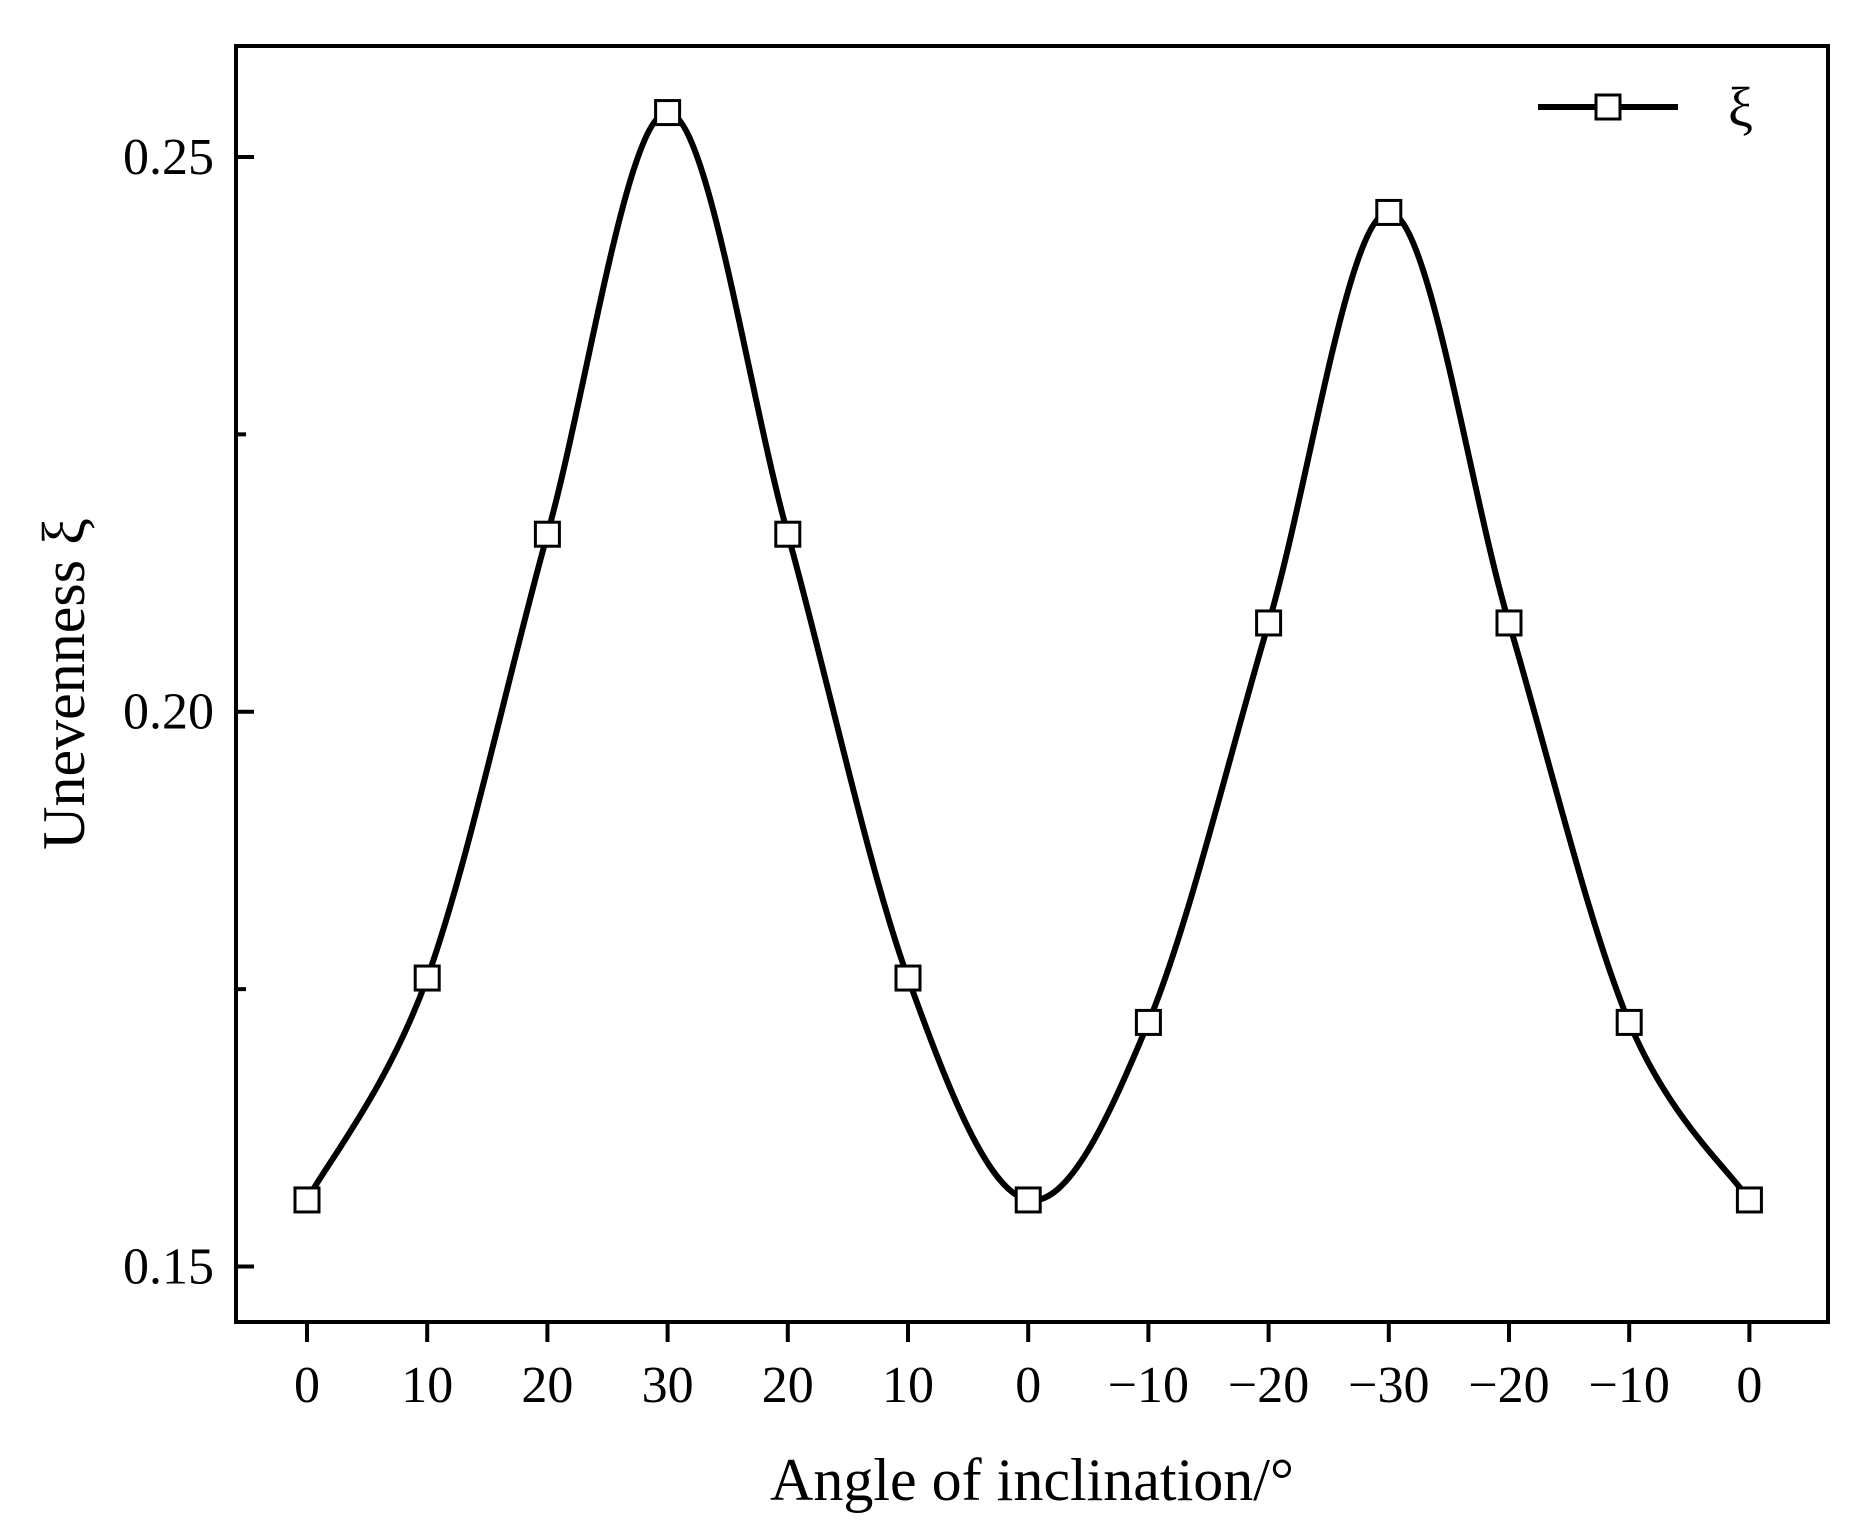  I want to click on y-tick-label: 0.15, so click(168, 1267).